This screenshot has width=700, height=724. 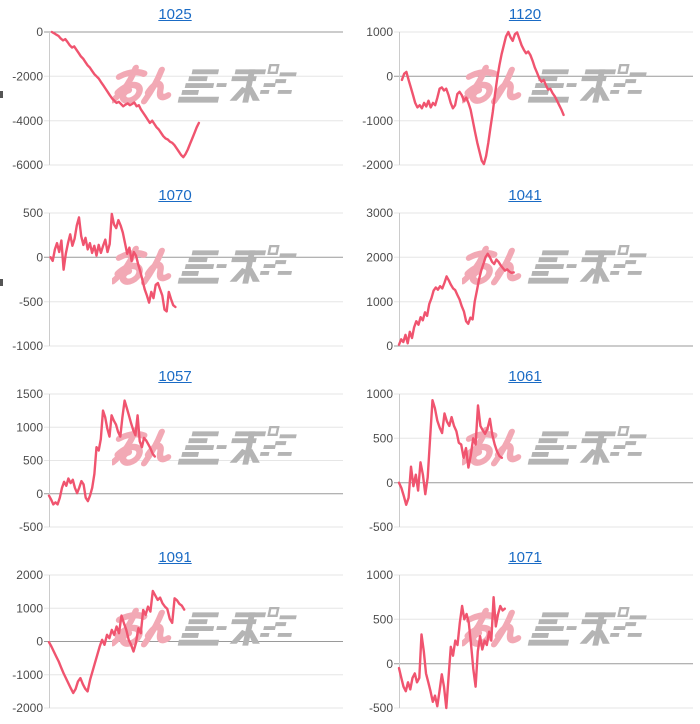 I want to click on profit-graph: 0 -2000 -4000 -6000, so click(x=177, y=98).